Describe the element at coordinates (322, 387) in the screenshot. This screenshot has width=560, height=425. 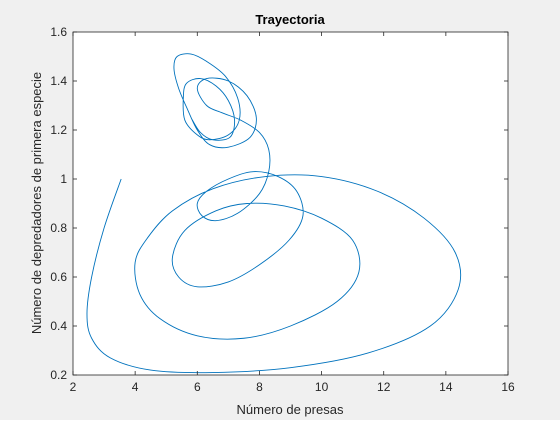
I see `x-tick-label: 10` at that location.